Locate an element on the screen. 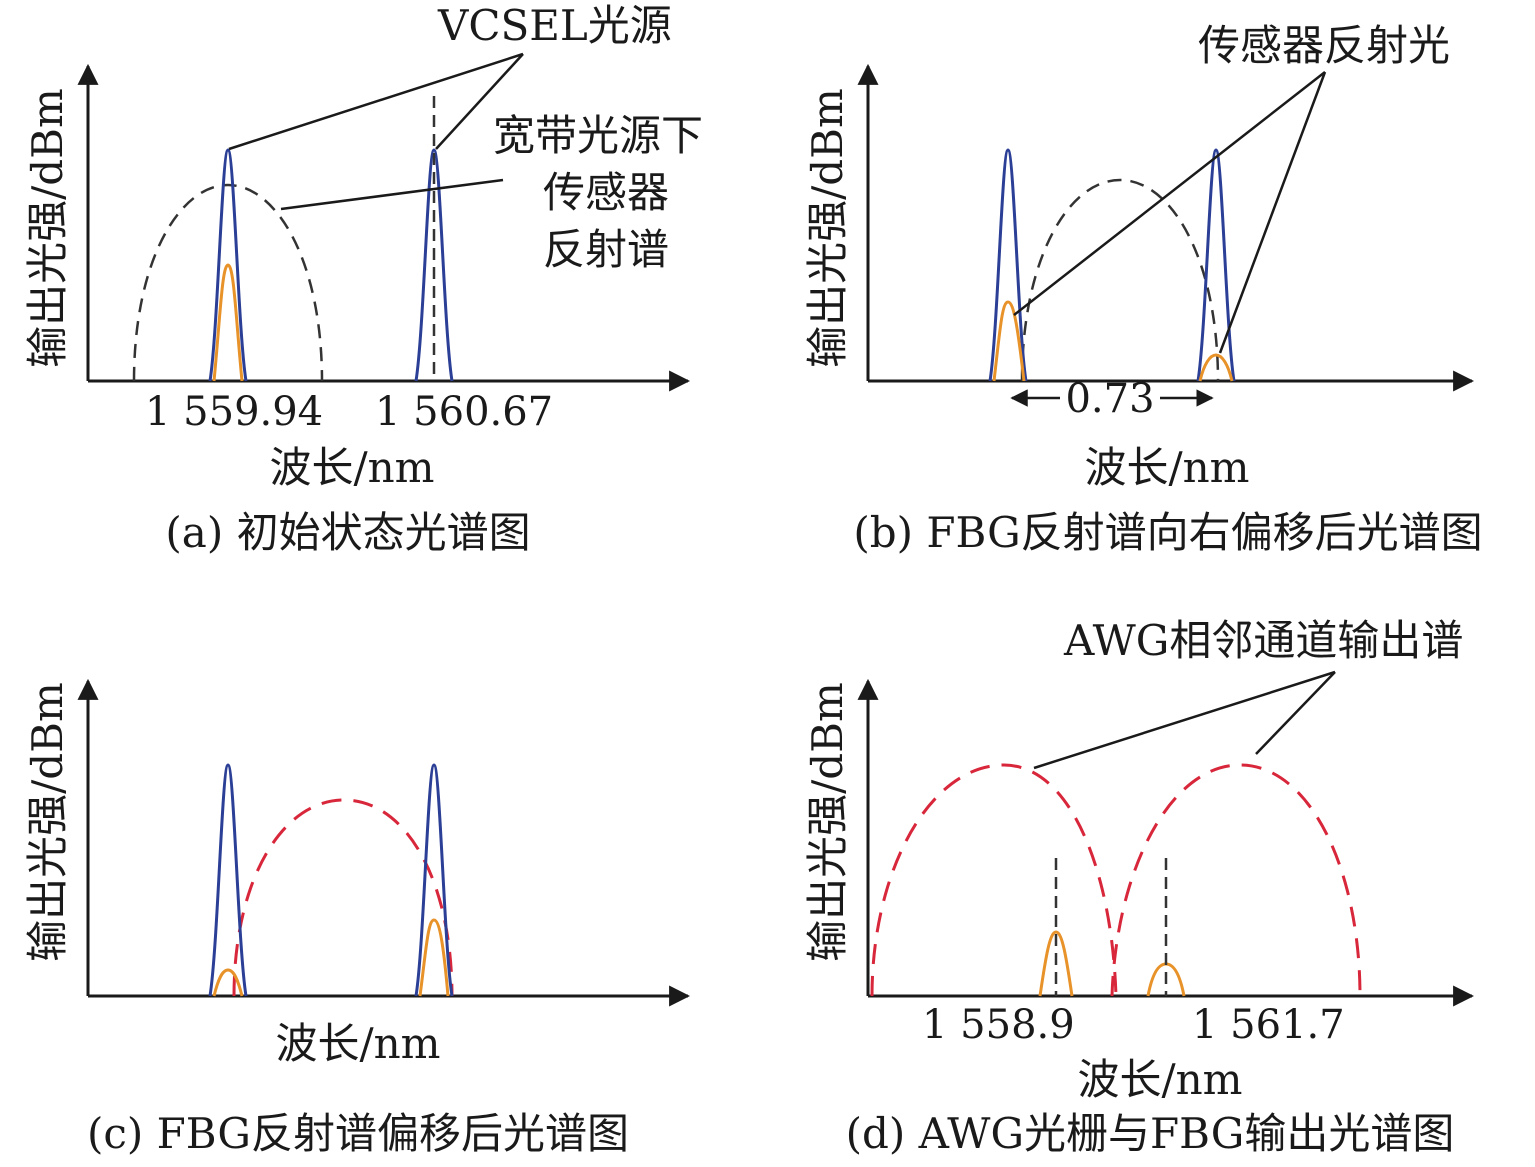 This screenshot has height=1167, width=1535. panel-d-awg-annotation: AWG相邻通道输出谱 is located at coordinates (1263, 640).